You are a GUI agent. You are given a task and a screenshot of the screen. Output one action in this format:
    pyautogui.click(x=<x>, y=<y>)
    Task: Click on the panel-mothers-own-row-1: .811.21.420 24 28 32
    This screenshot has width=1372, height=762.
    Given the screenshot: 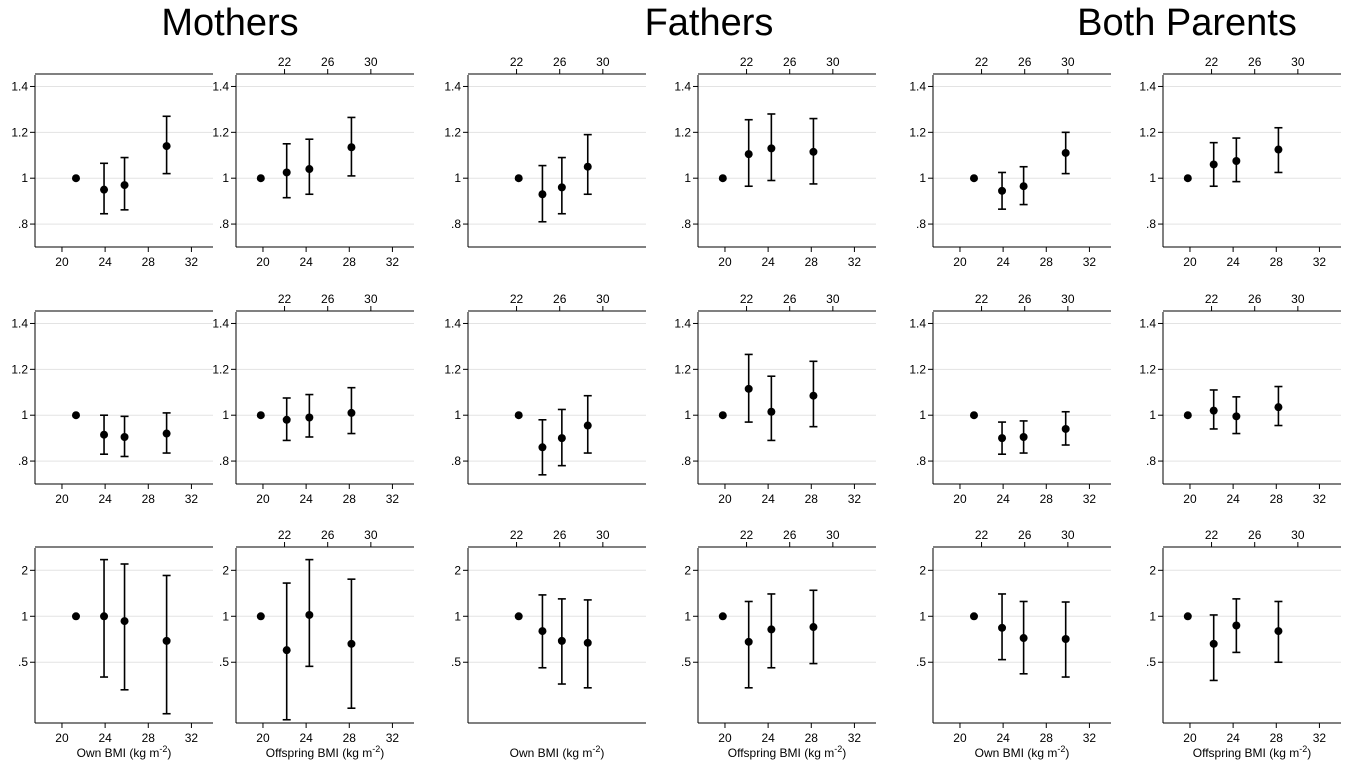 What is the action you would take?
    pyautogui.click(x=112, y=171)
    